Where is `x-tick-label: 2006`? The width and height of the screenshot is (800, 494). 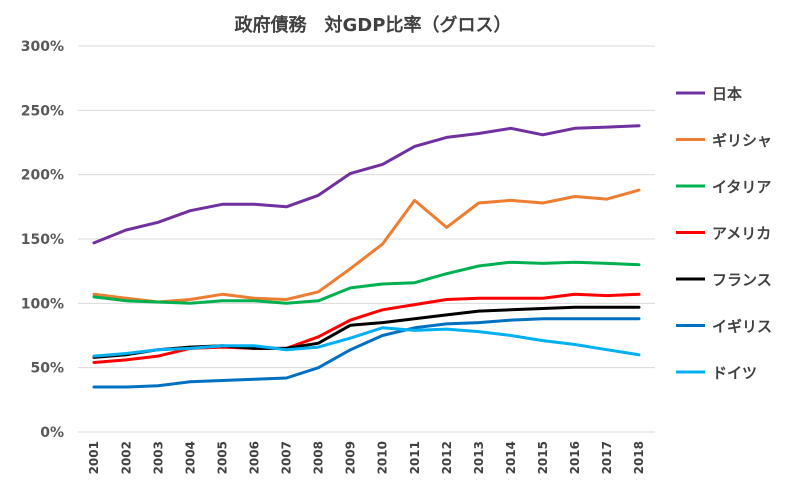
x-tick-label: 2006 is located at coordinates (255, 457).